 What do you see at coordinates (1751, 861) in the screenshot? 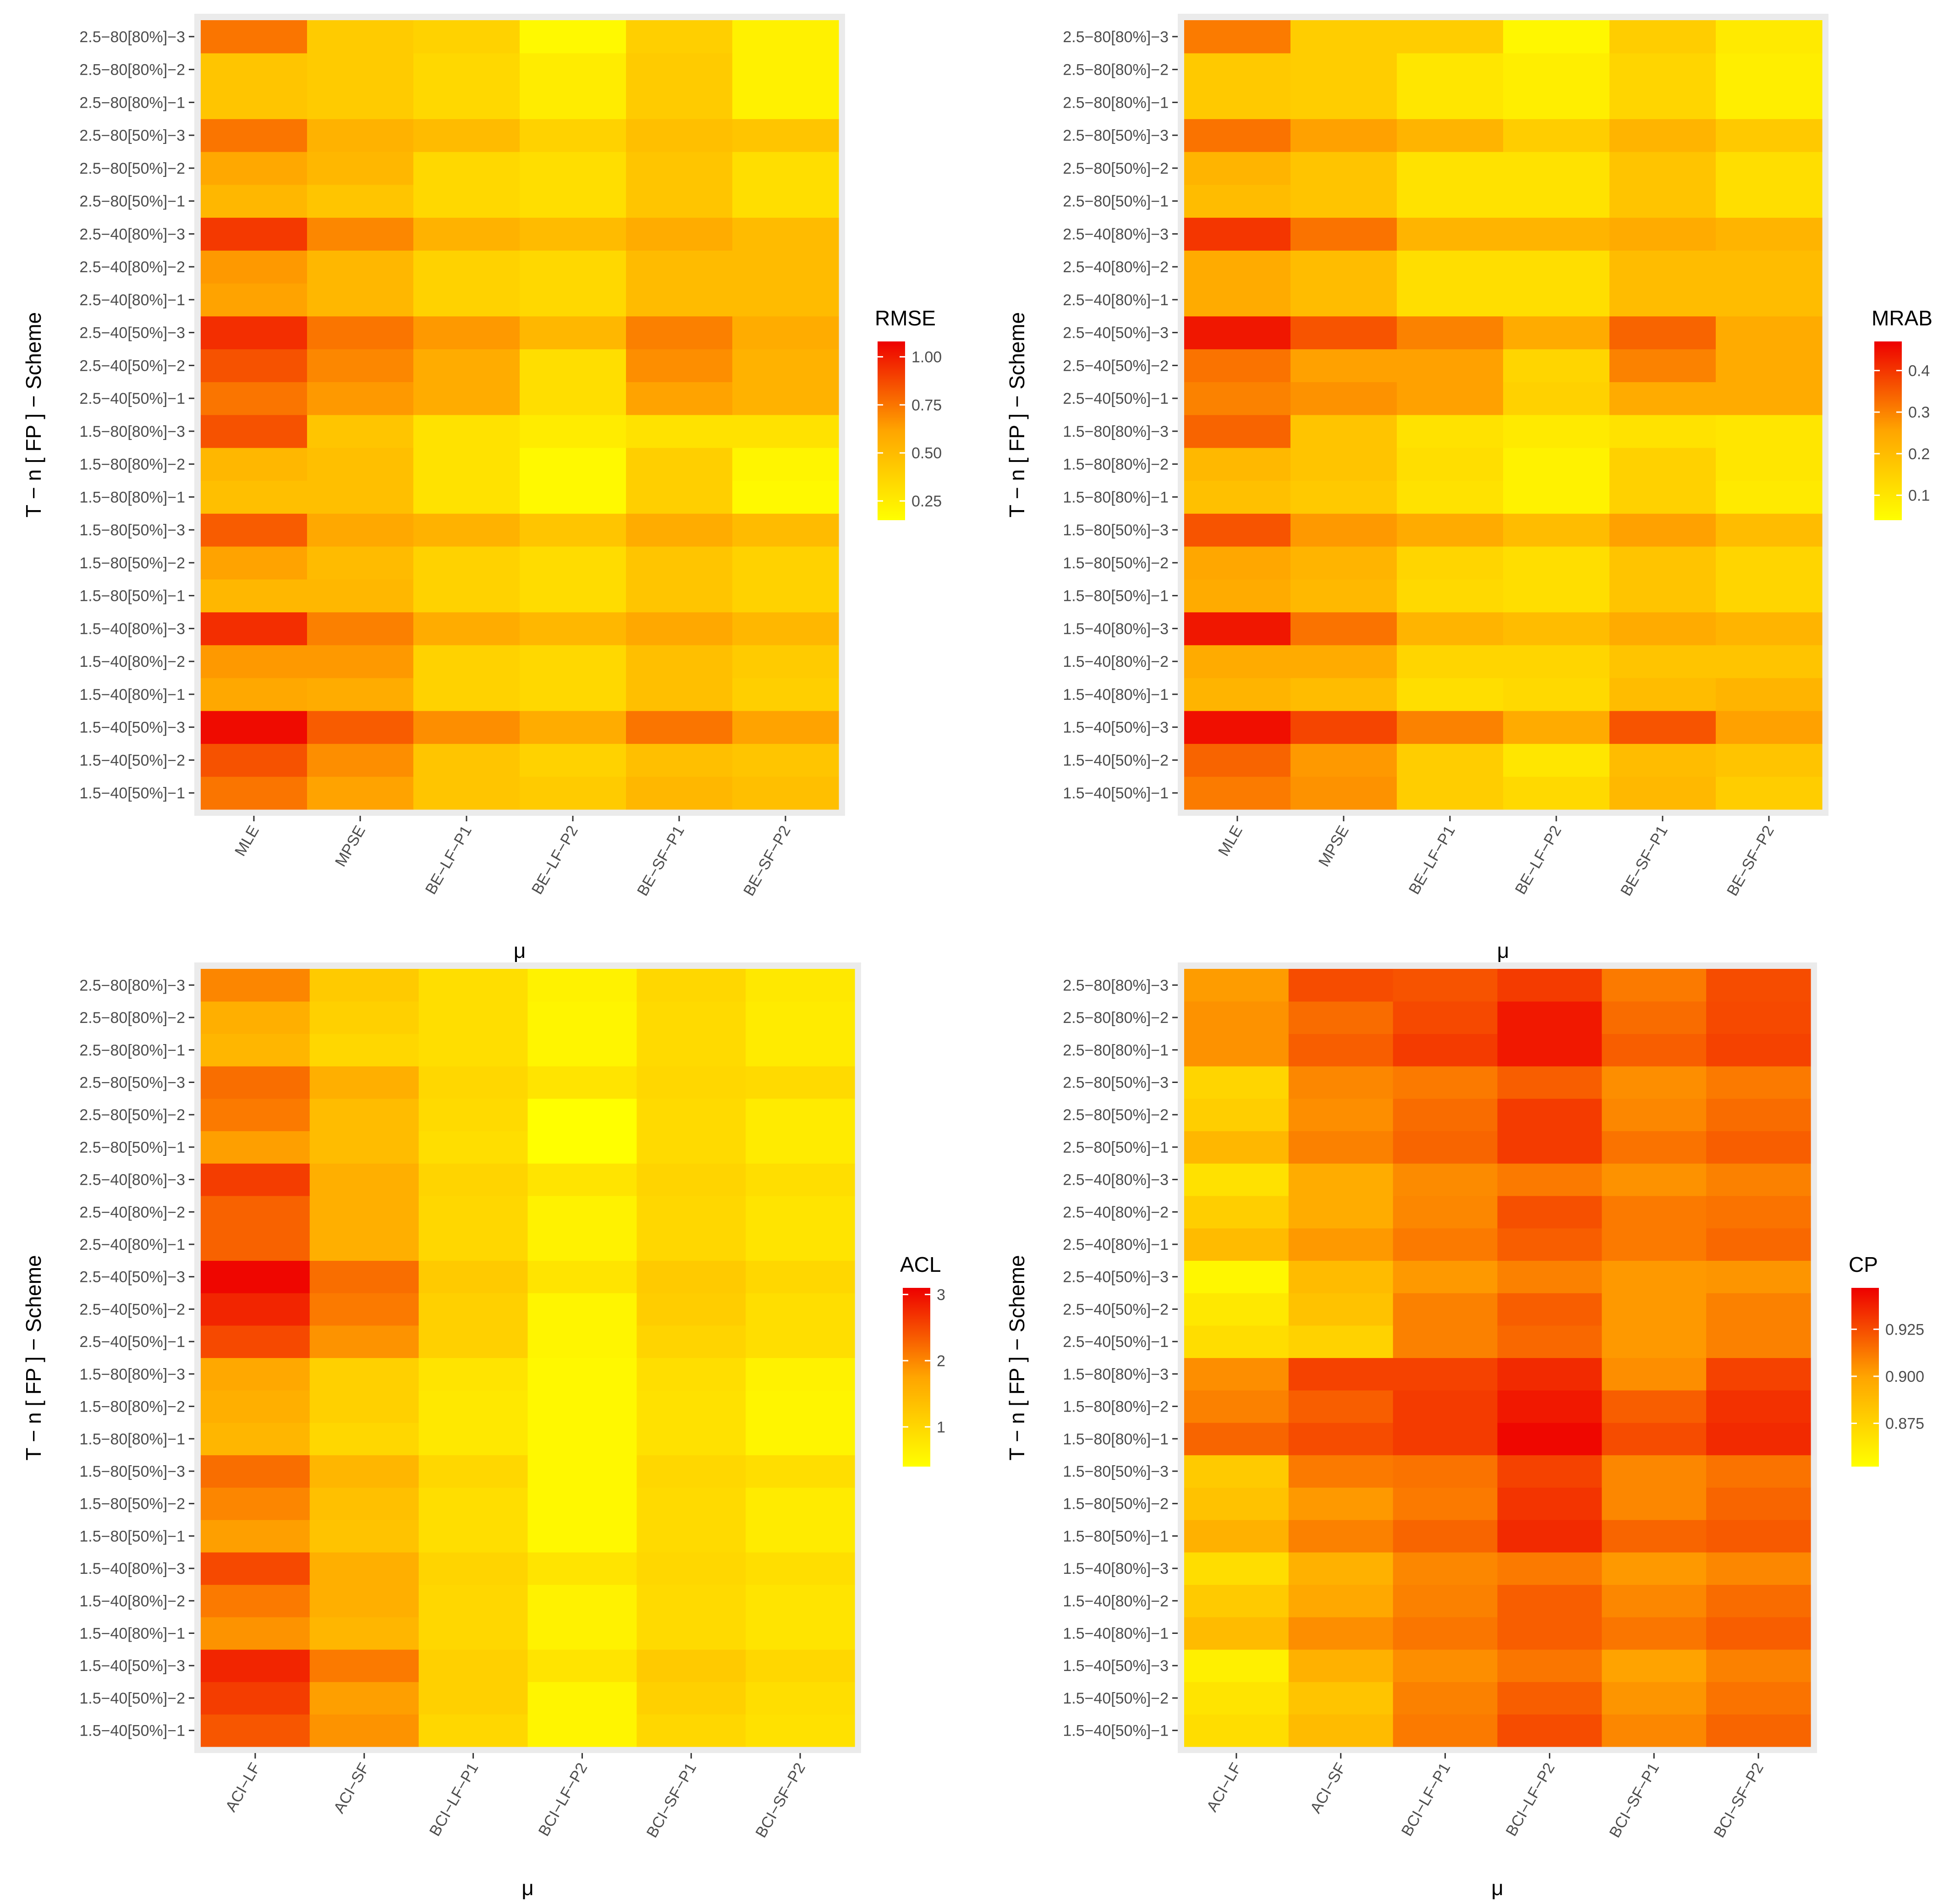
I see `x-tick-label: BE−SF−P2` at bounding box center [1751, 861].